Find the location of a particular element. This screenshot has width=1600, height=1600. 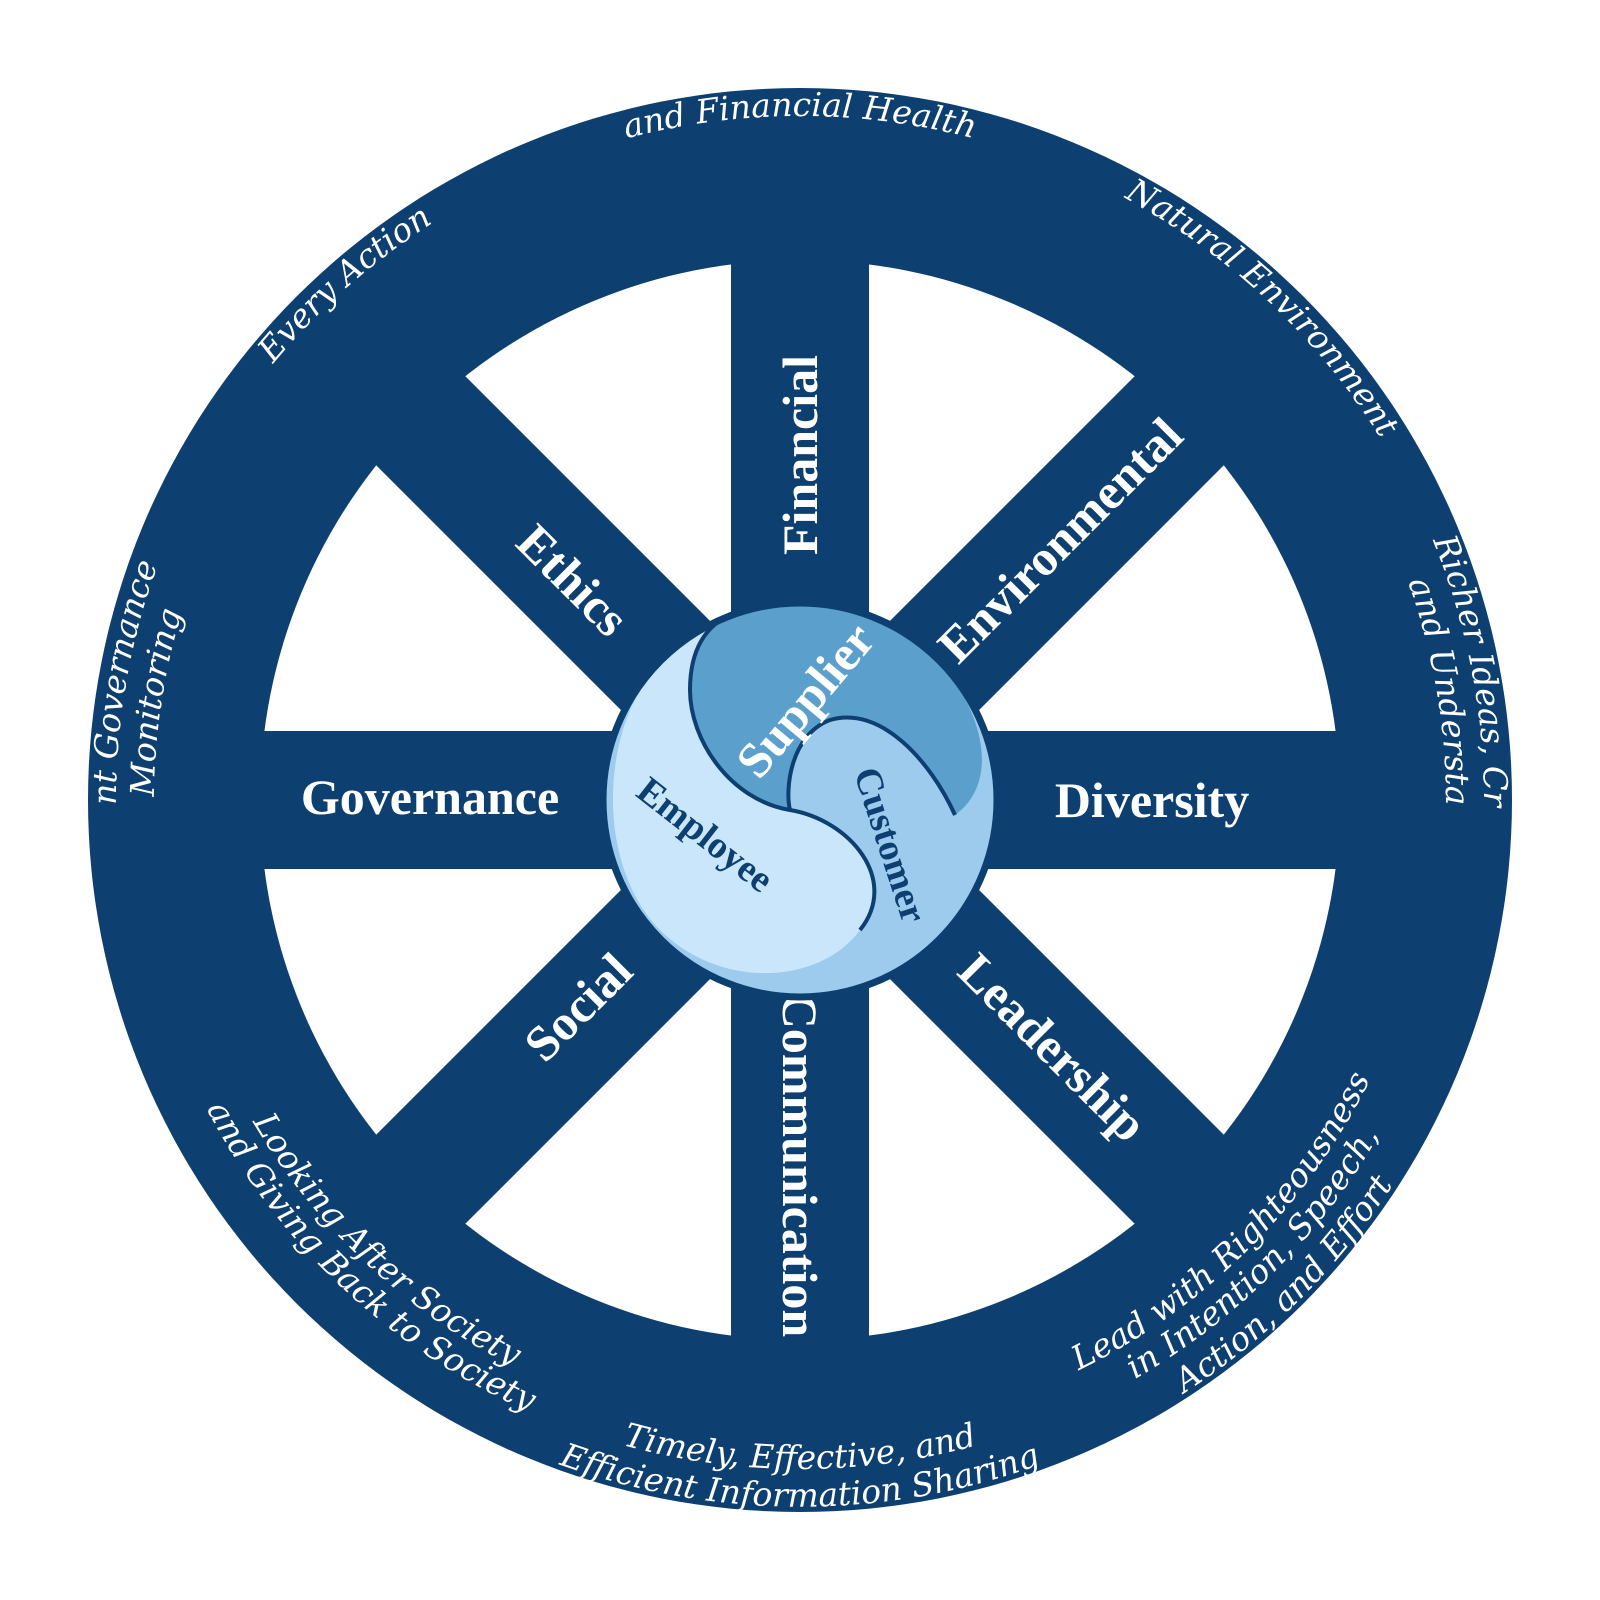

hub: Supplier Customer Employee is located at coordinates (800, 800).